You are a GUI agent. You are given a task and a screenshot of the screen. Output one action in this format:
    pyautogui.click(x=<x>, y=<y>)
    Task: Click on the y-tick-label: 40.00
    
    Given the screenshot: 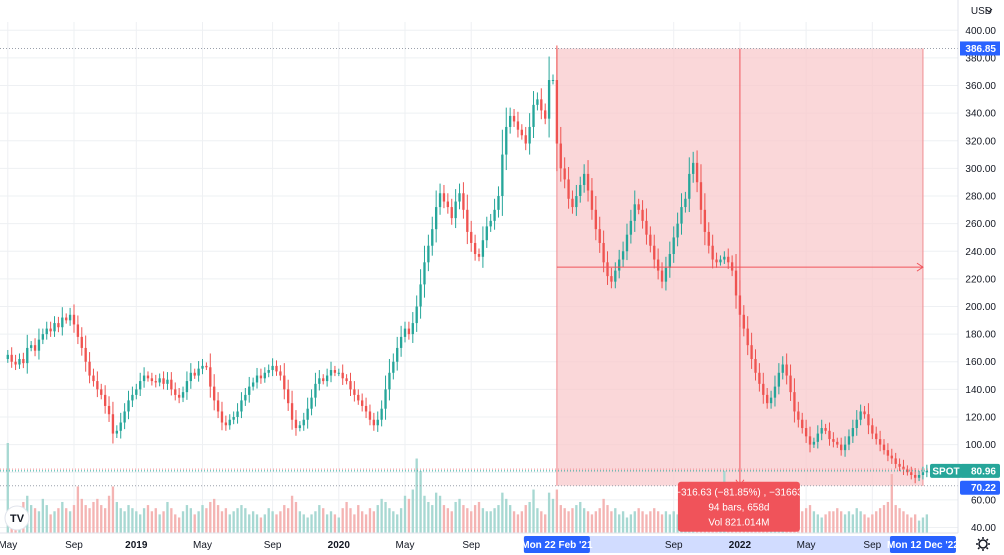 What is the action you would take?
    pyautogui.click(x=983, y=528)
    